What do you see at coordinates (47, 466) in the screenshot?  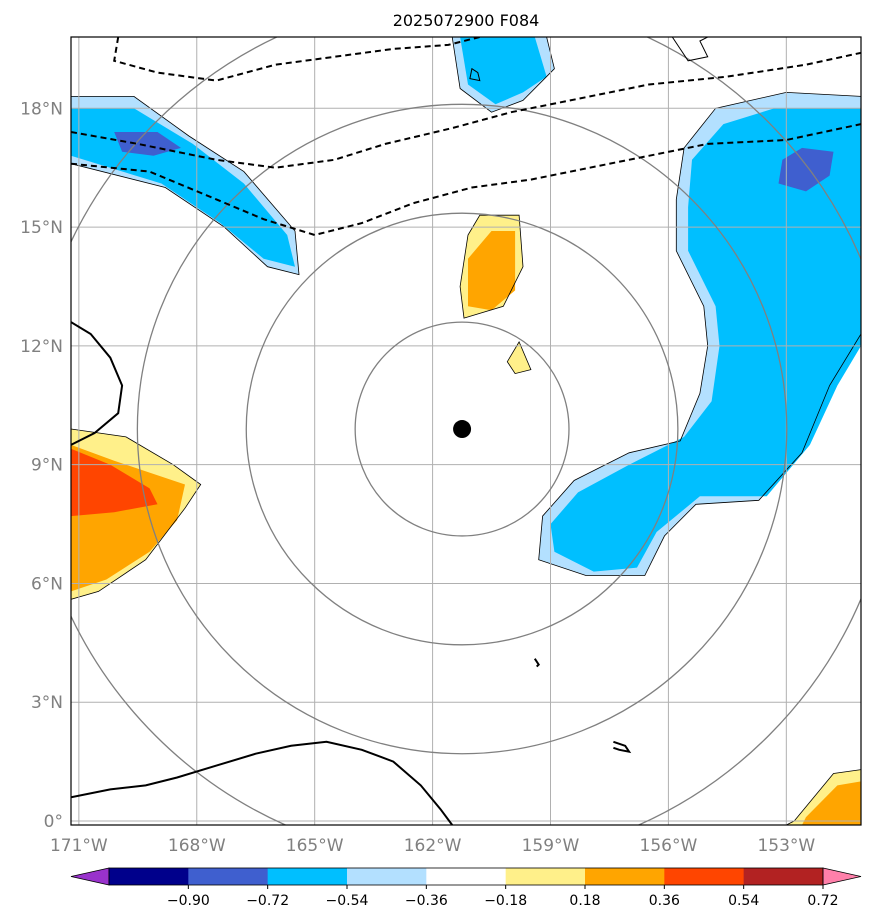 I see `lat-tick-label: 9°N` at bounding box center [47, 466].